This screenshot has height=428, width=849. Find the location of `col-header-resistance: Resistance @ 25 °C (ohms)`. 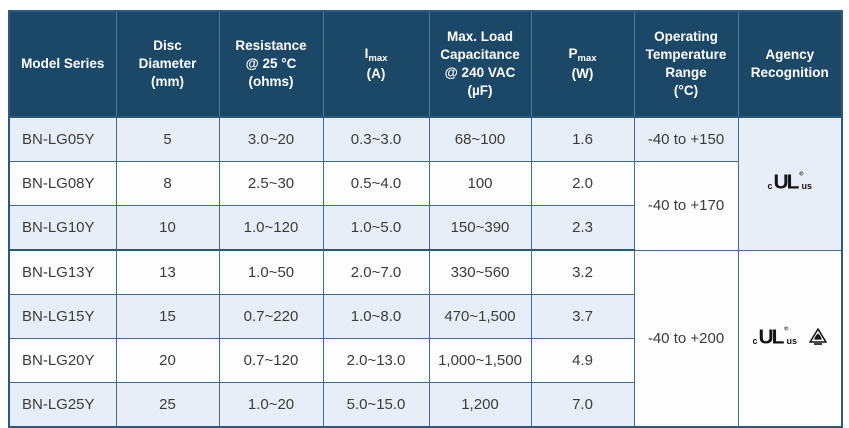

col-header-resistance: Resistance @ 25 °C (ohms) is located at coordinates (271, 64).